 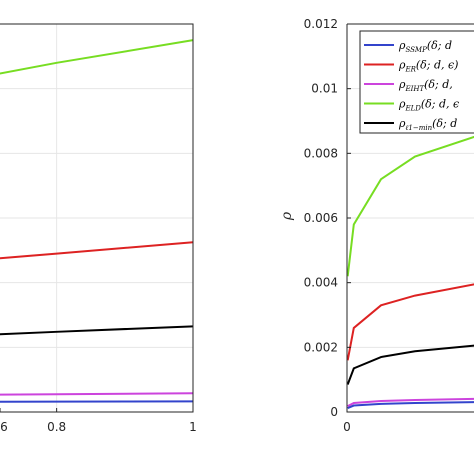 I want to click on right-y-ticks: 0 0.002 0.004 0.006 0.008 0.01 0.012, so click(x=327, y=218).